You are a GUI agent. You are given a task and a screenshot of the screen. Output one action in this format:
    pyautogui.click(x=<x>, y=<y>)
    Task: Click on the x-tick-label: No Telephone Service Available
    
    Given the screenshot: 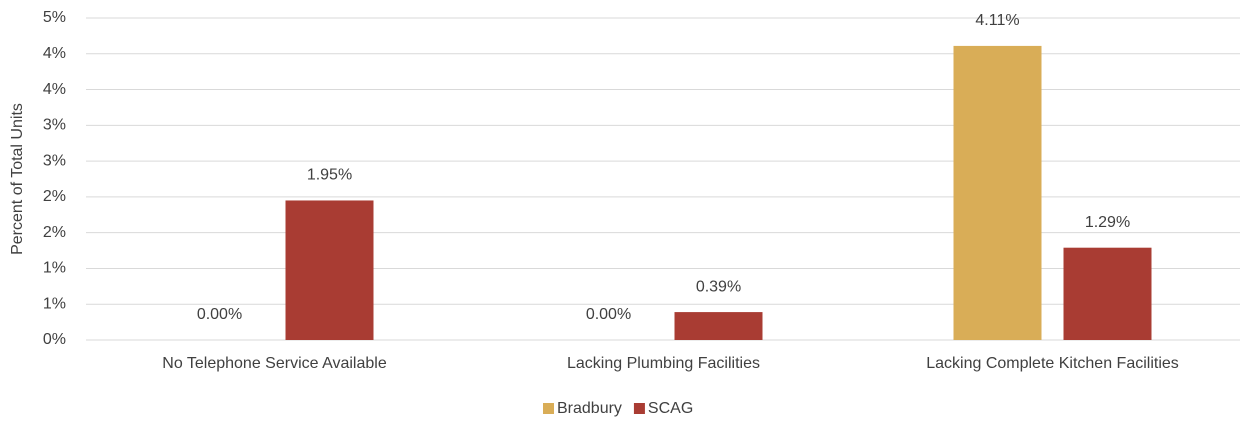 What is the action you would take?
    pyautogui.click(x=274, y=363)
    